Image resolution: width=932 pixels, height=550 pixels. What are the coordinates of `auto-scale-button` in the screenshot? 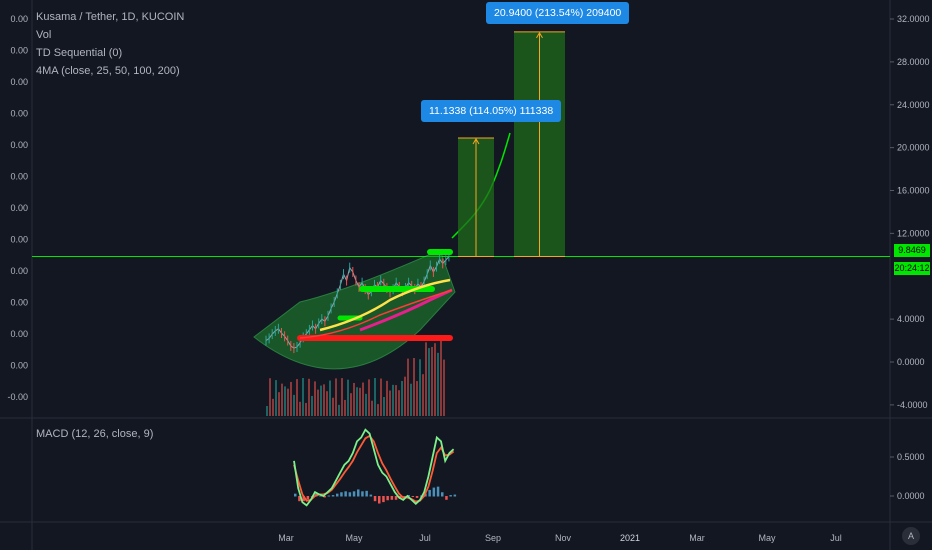 It's located at (911, 536).